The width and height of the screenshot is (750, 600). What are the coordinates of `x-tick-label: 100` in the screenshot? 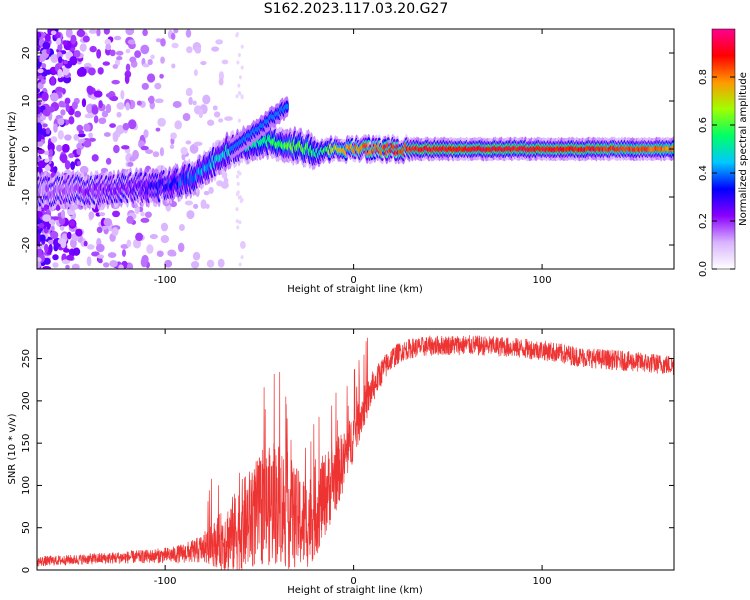 It's located at (542, 581).